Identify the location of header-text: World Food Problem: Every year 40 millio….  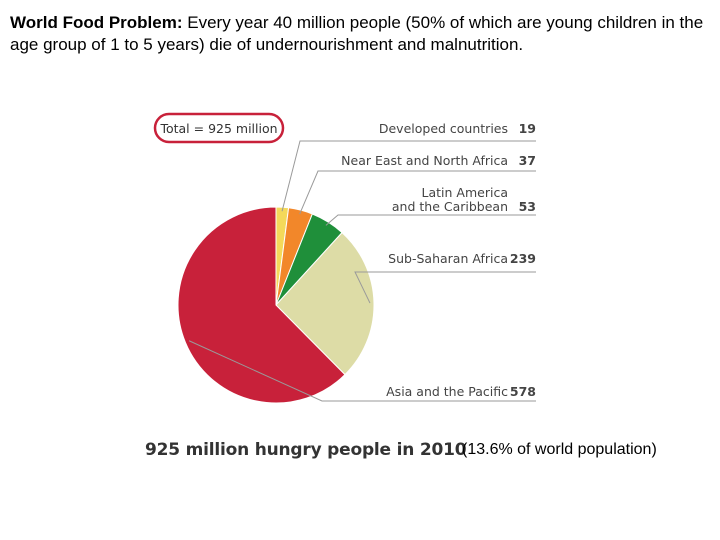
(360, 34).